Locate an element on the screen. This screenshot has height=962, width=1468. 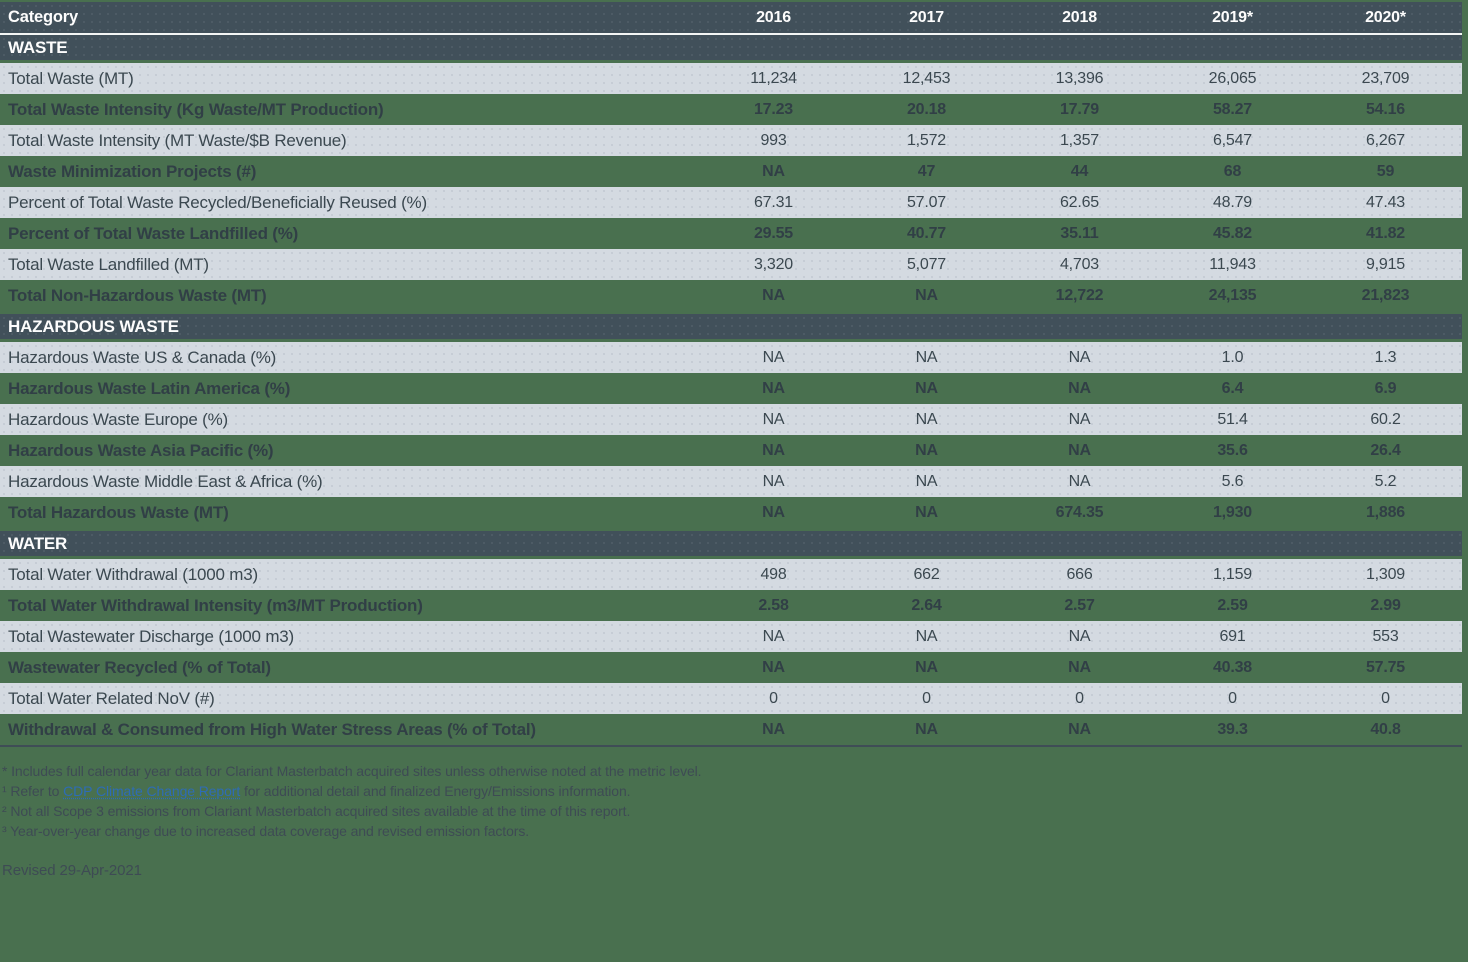
row-label: Hazardous Waste Asia Pacific (%) is located at coordinates (141, 450).